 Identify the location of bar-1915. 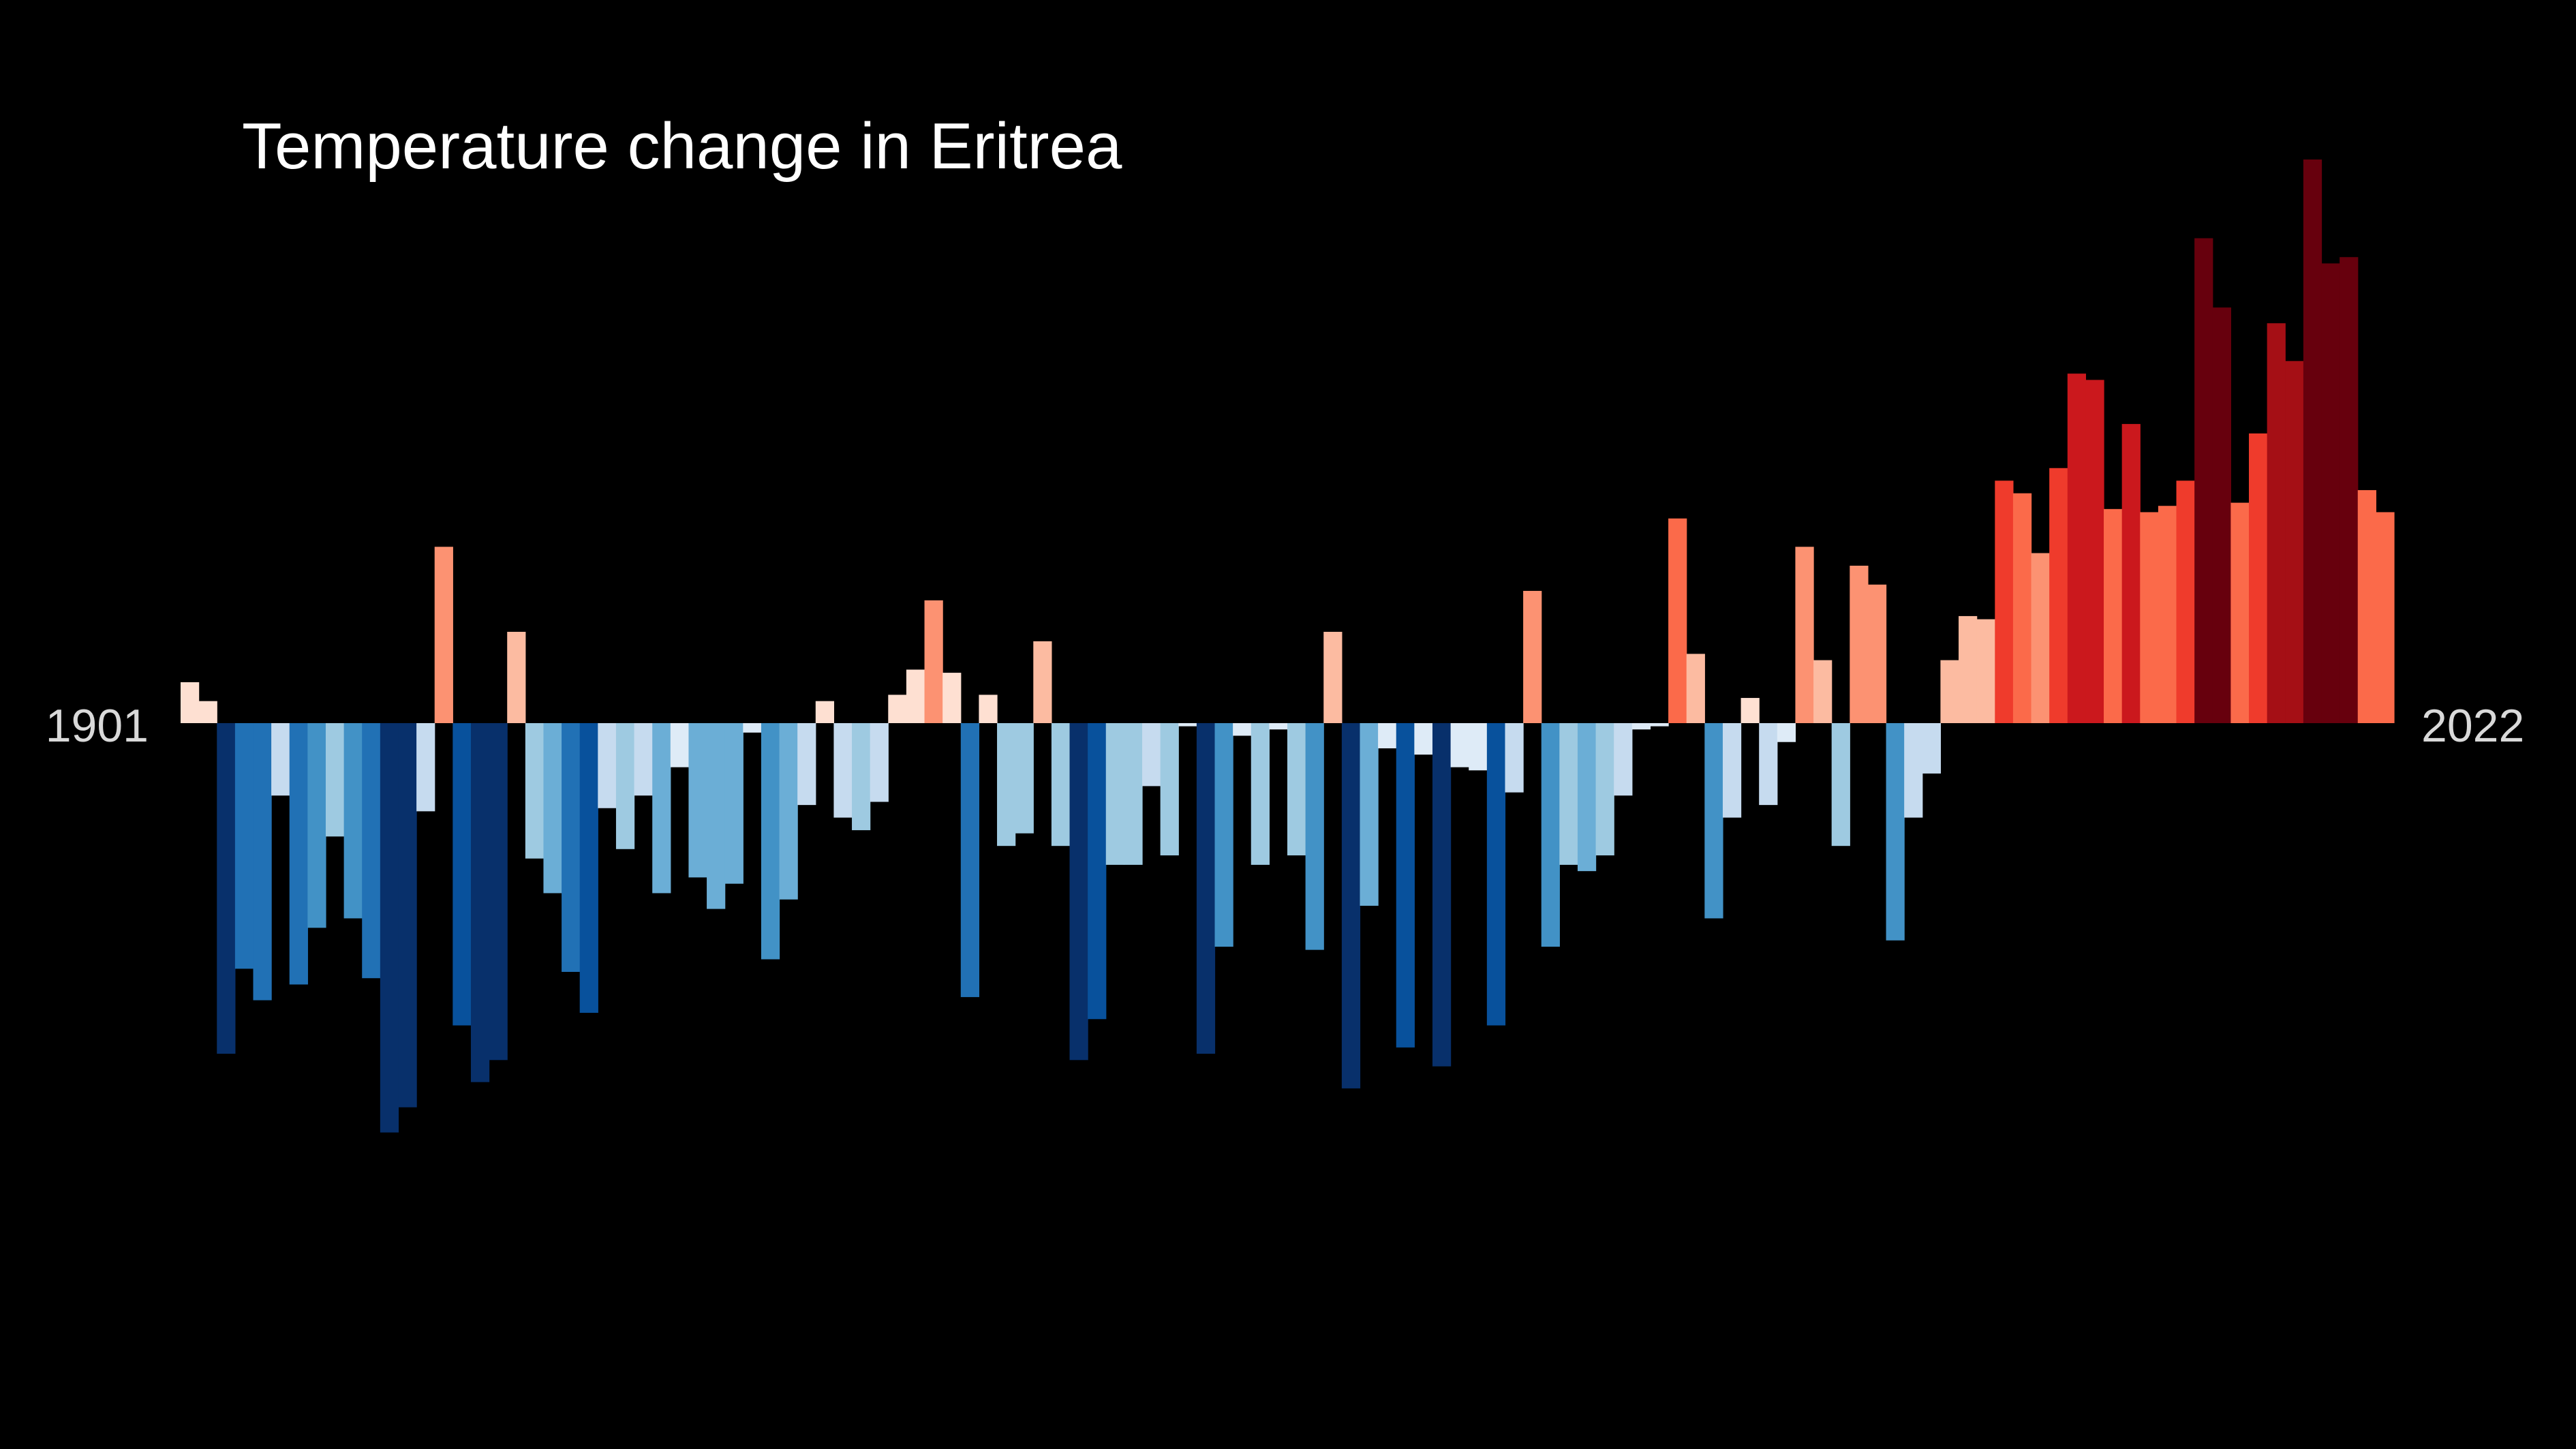
(443, 635).